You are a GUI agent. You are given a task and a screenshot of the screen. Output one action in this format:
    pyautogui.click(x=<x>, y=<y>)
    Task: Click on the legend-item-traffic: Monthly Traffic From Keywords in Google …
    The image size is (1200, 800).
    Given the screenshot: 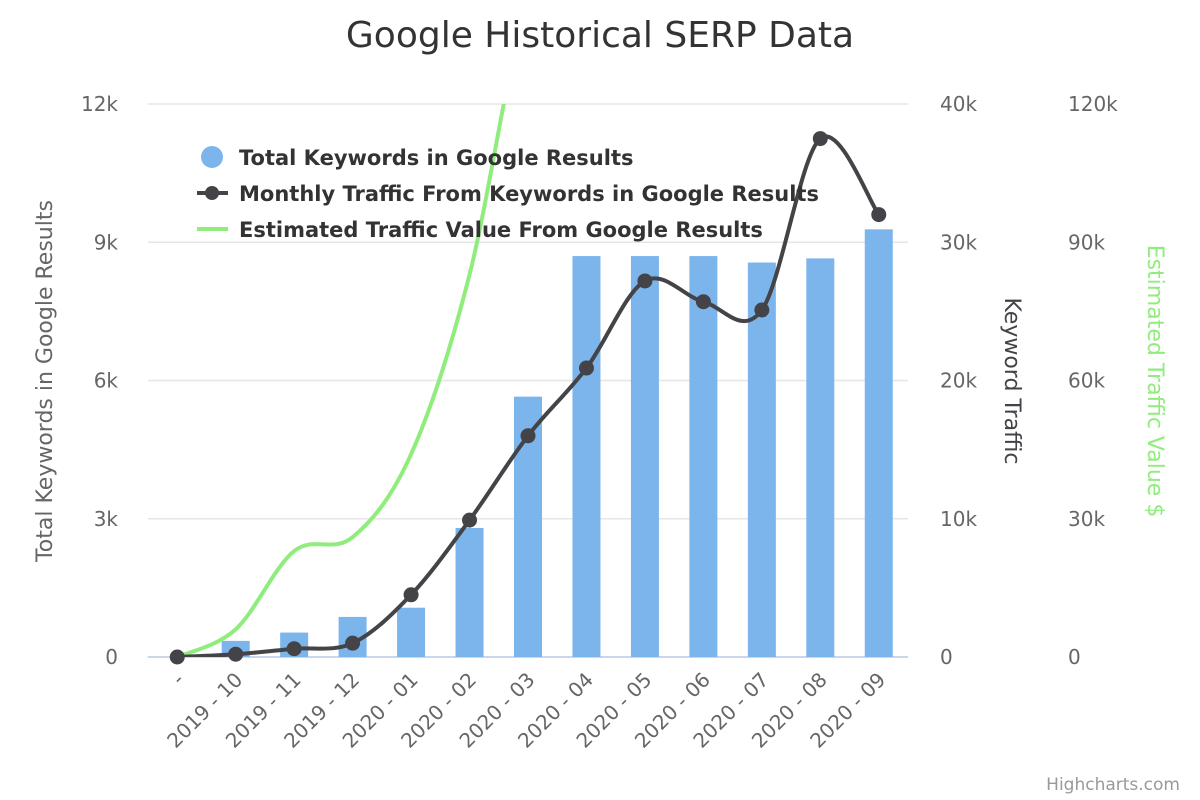 What is the action you would take?
    pyautogui.click(x=508, y=194)
    